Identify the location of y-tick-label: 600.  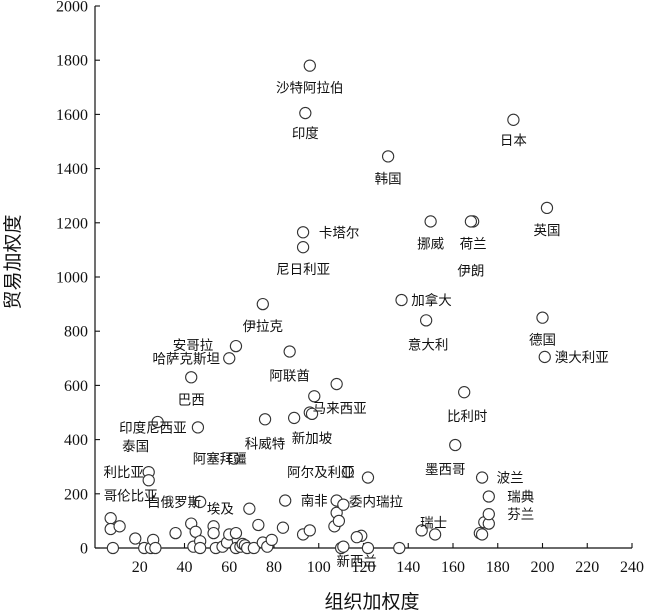
(76, 386).